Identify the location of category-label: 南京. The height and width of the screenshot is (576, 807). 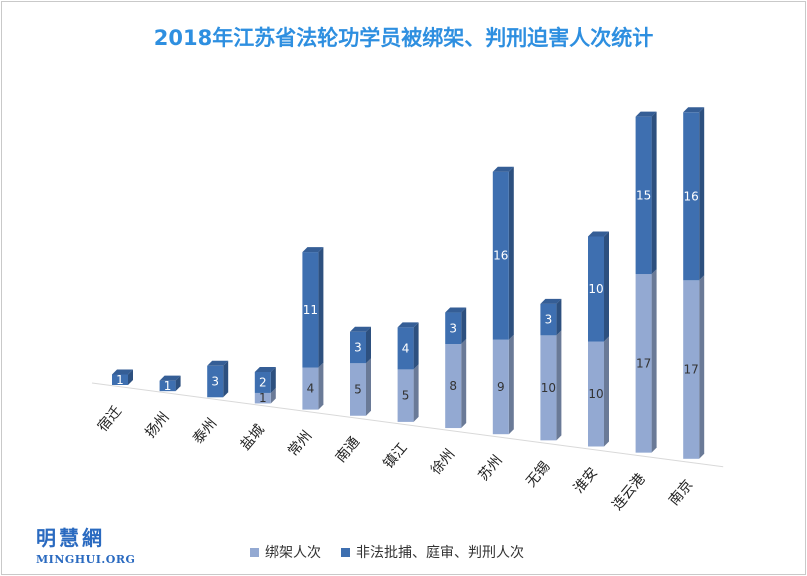
(681, 493).